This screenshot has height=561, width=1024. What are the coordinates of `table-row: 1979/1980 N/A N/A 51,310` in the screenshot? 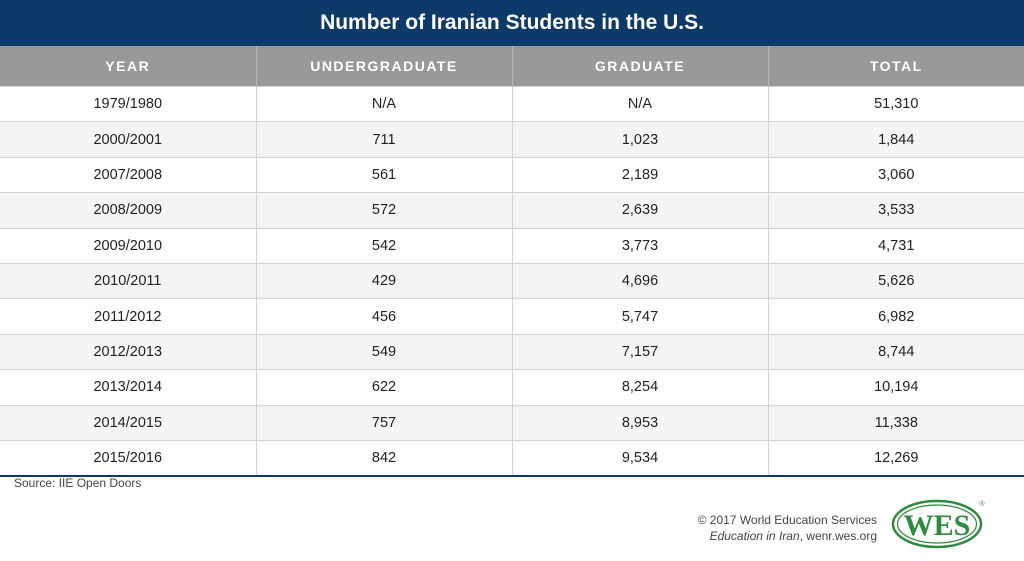 It's located at (512, 103).